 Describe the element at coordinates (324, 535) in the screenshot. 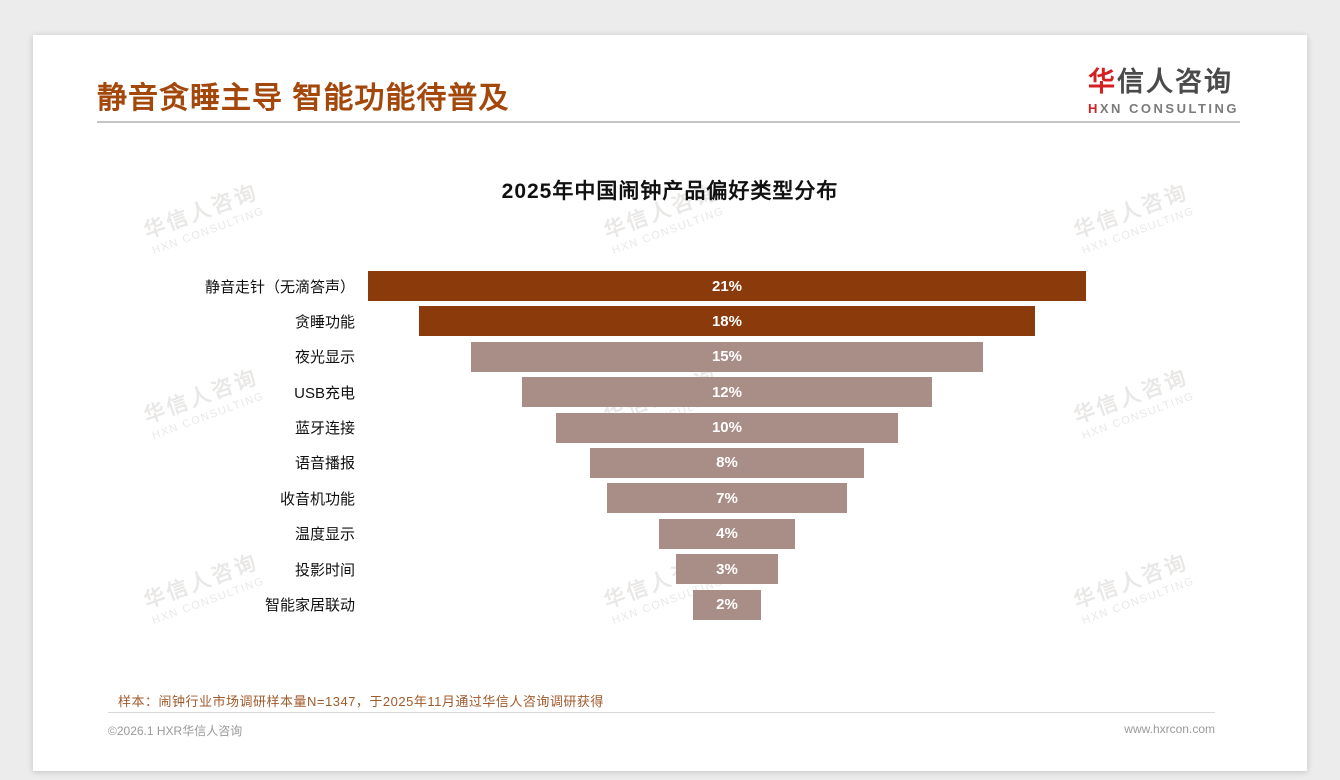

I see `bar-category-label: 温度显示` at that location.